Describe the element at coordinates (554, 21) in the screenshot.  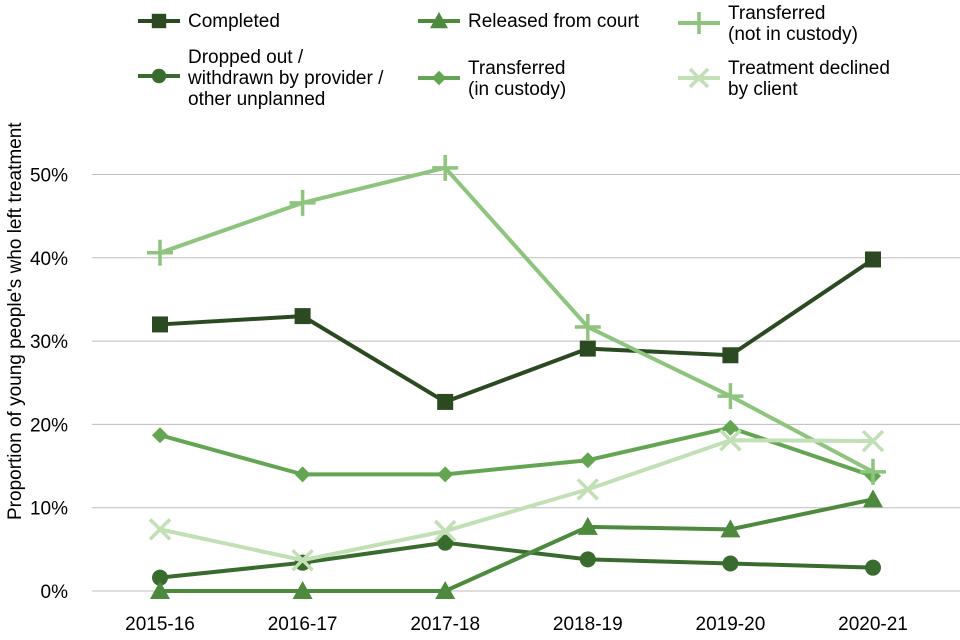
I see `legend-label-released-from-court: Released from court` at that location.